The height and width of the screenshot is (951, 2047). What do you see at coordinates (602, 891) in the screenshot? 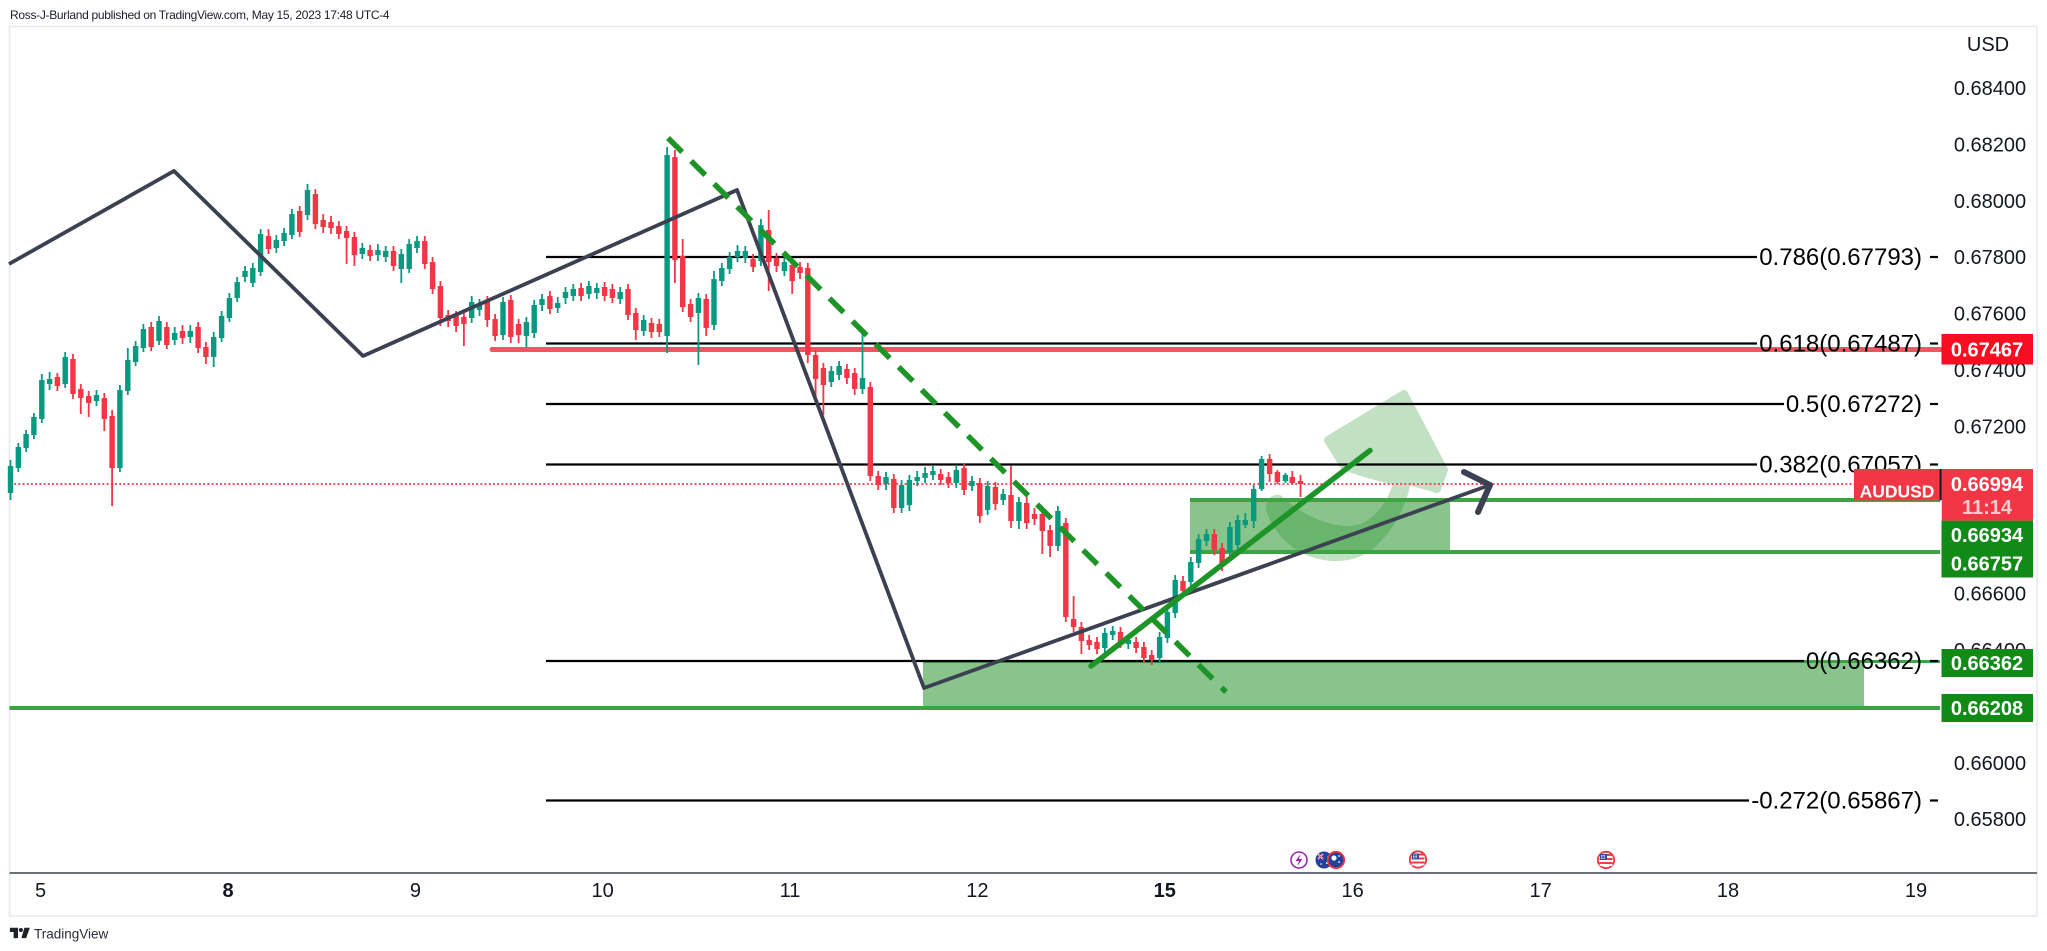
I see `svg-text: 10` at bounding box center [602, 891].